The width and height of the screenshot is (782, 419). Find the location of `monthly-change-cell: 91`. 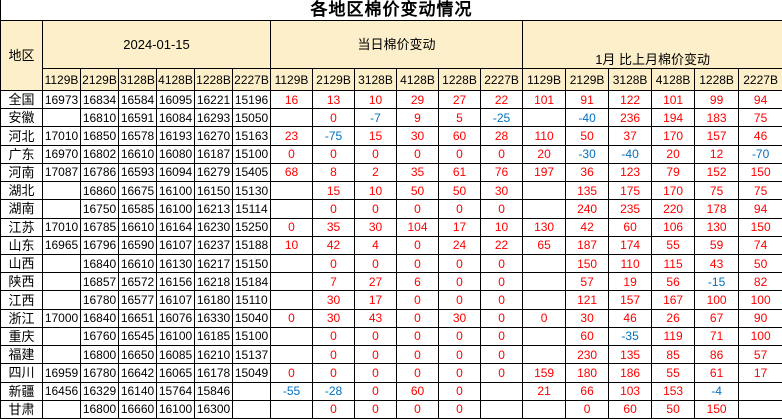

monthly-change-cell: 91 is located at coordinates (587, 99).